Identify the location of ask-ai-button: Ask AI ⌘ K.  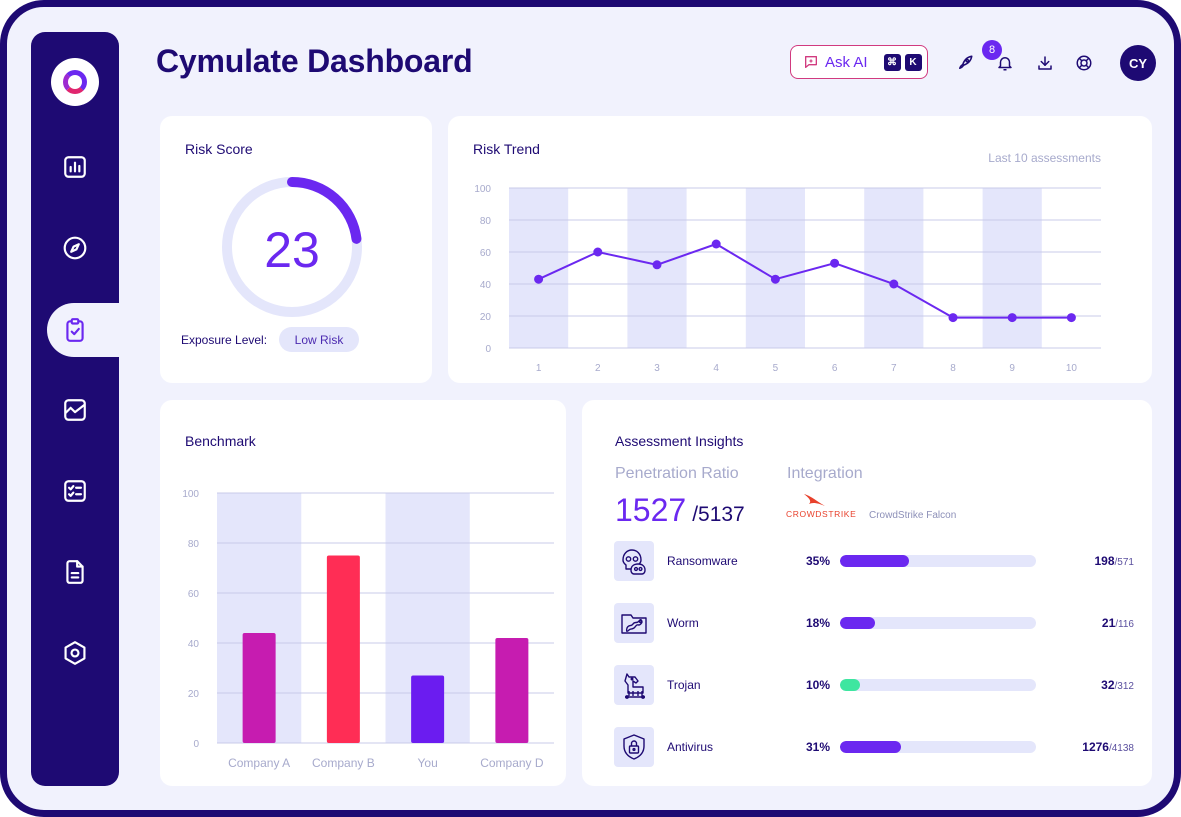
(859, 62).